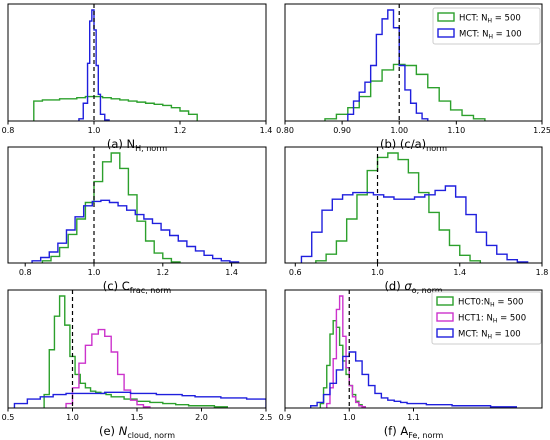  What do you see at coordinates (162, 272) in the screenshot?
I see `x-tick-label-c-2: 1.2` at bounding box center [162, 272].